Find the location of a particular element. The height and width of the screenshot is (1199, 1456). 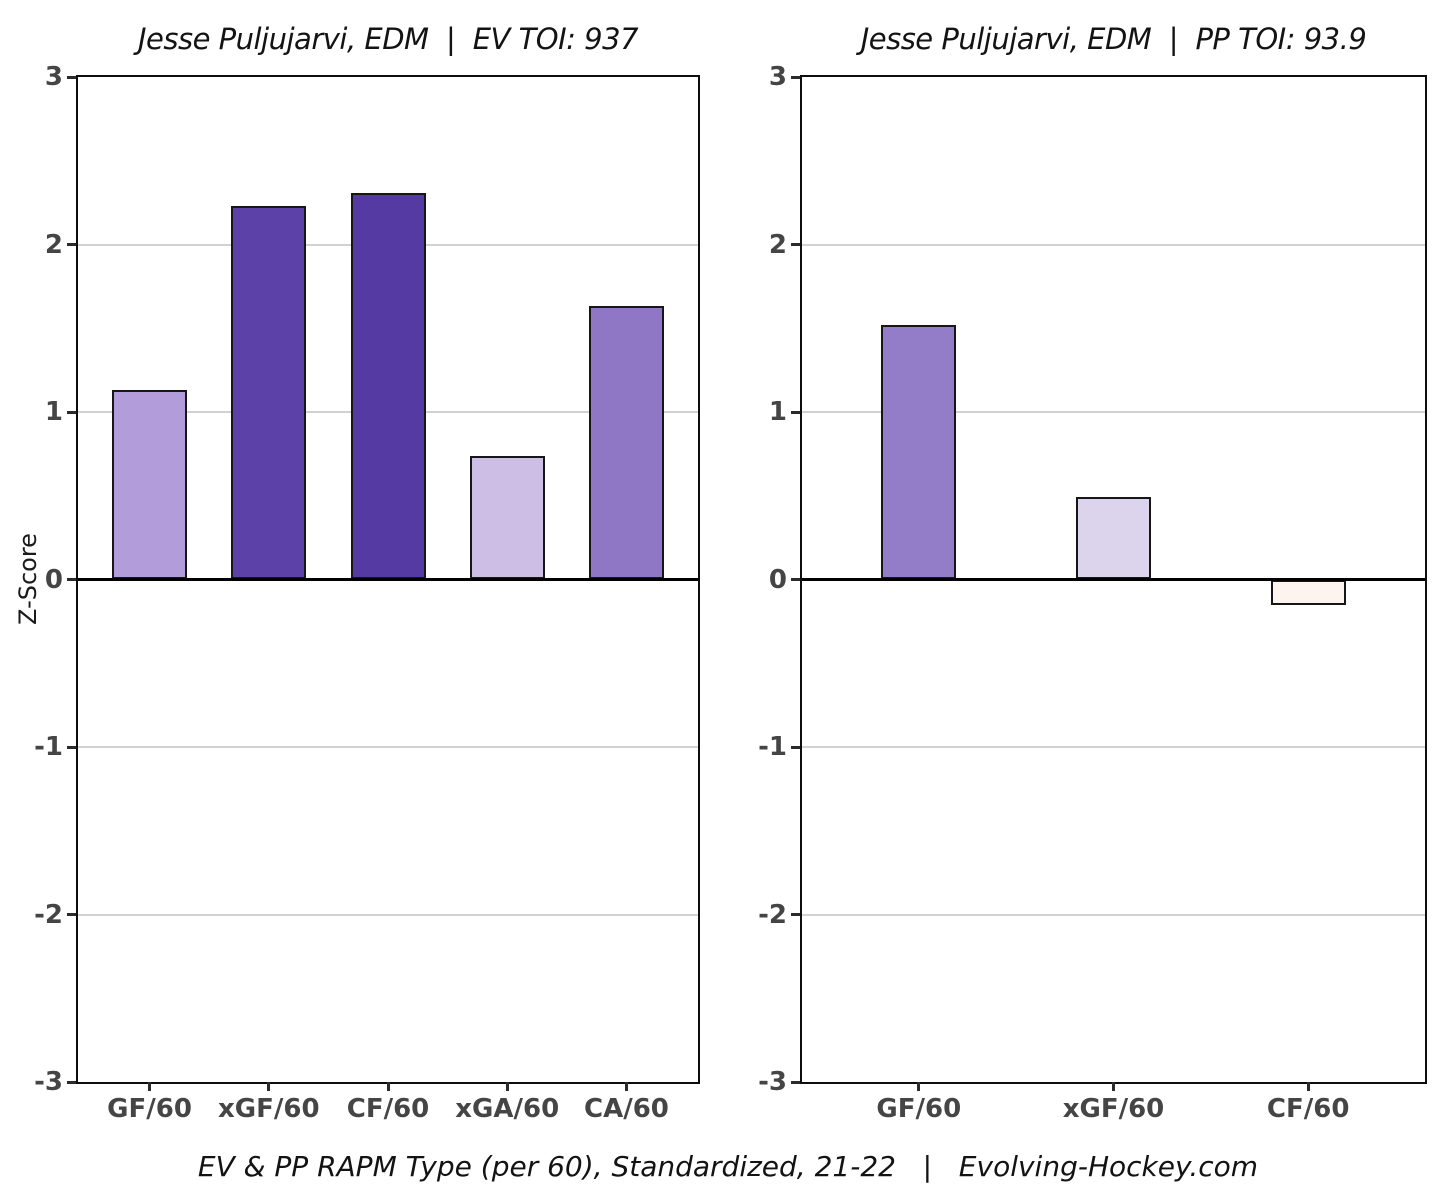

chart-title-ev: Jesse Puljujarvi, EDM | EV TOI: 937 is located at coordinates (388, 39).